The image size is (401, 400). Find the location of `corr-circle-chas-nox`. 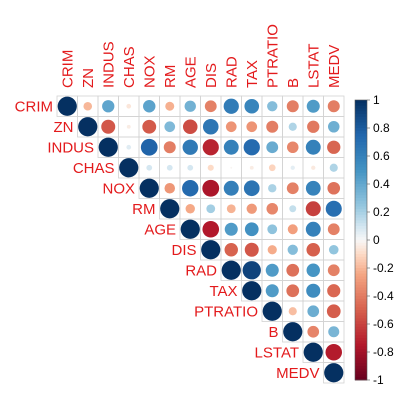

corr-circle-chas-nox is located at coordinates (149, 167).